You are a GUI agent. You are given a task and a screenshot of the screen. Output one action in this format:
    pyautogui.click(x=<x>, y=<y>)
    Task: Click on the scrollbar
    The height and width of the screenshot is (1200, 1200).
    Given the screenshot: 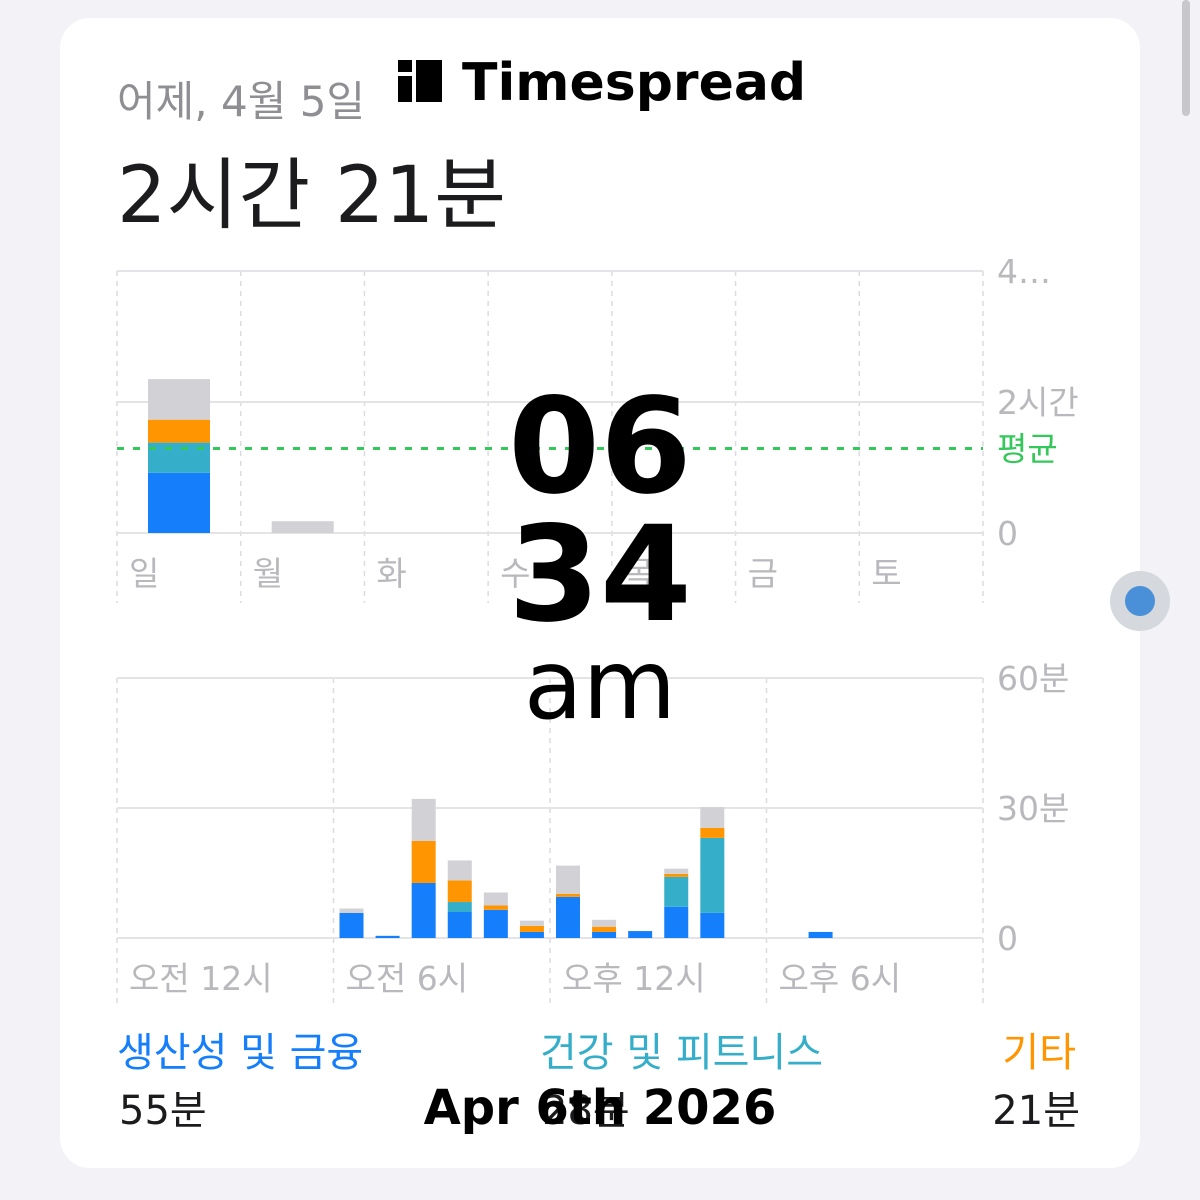 What is the action you would take?
    pyautogui.click(x=1186, y=58)
    